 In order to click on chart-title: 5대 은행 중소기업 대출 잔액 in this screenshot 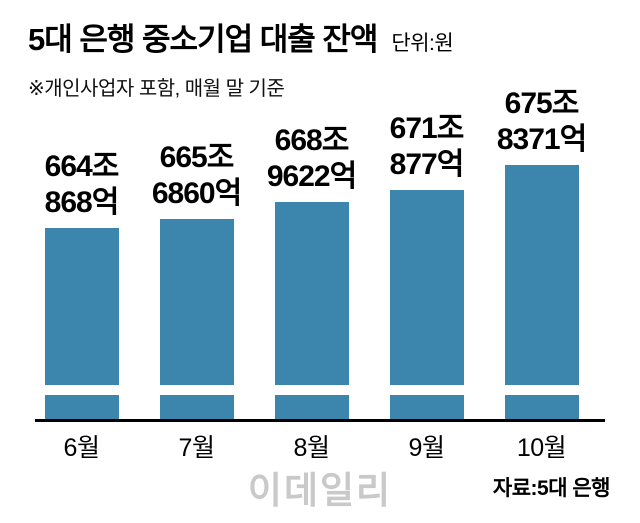, I will do `click(203, 39)`.